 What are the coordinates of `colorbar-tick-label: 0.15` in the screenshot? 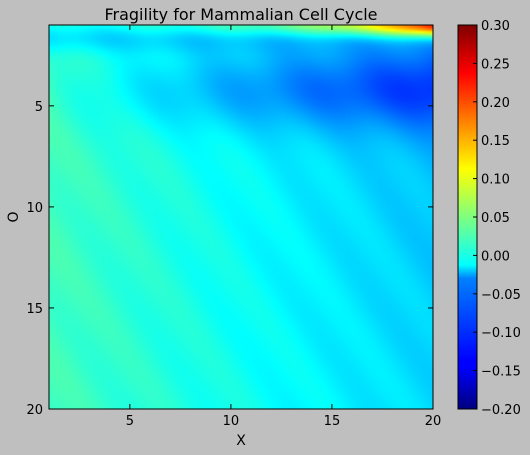 It's located at (495, 141).